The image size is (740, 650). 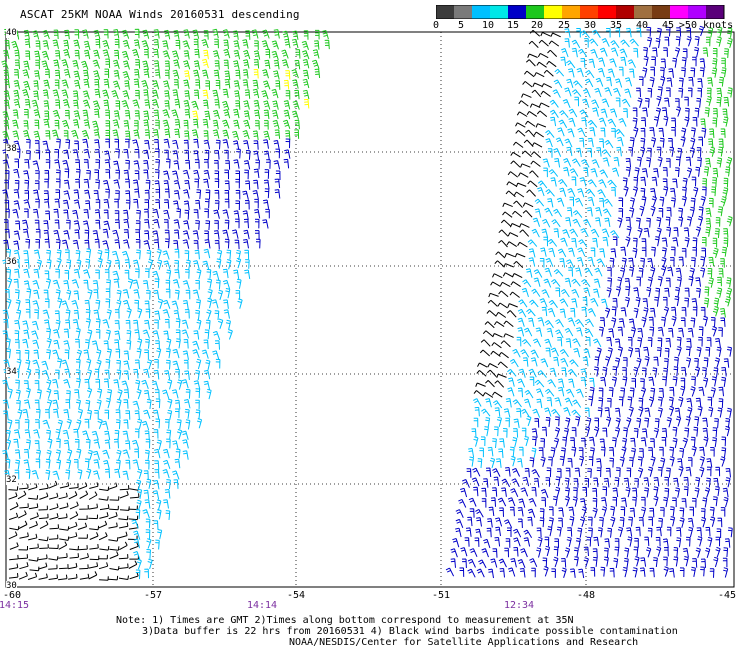 I want to click on lon-label-45: -45, so click(x=727, y=595).